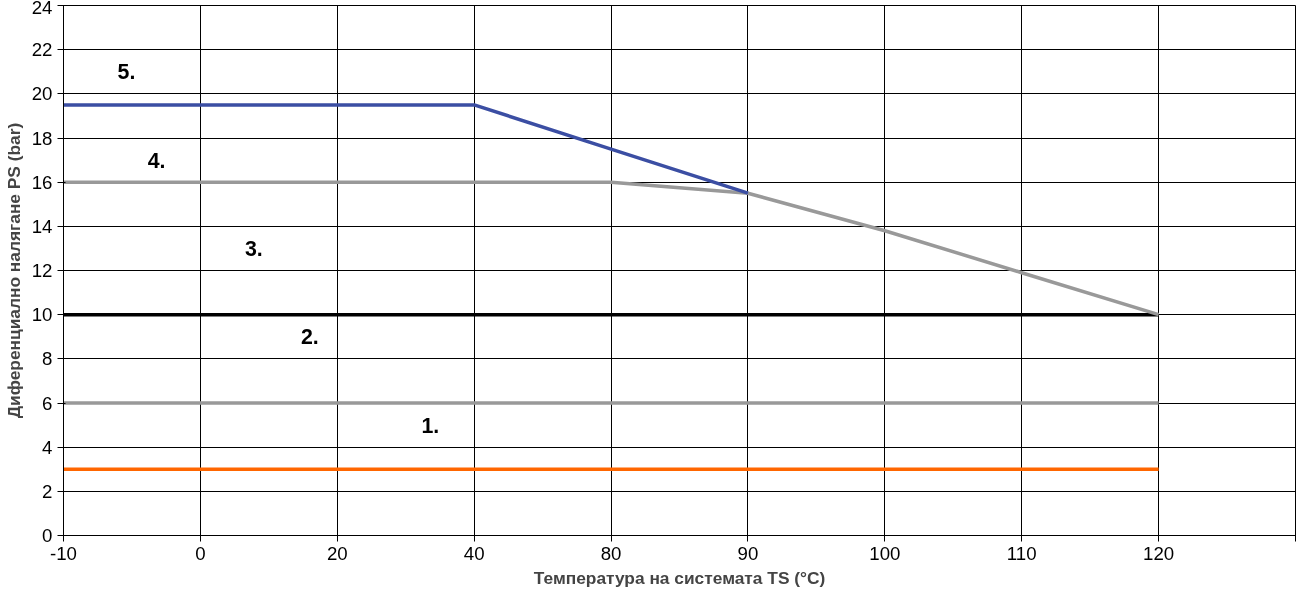 This screenshot has width=1310, height=594. Describe the element at coordinates (42, 270) in the screenshot. I see `y-tick-label: 12` at that location.